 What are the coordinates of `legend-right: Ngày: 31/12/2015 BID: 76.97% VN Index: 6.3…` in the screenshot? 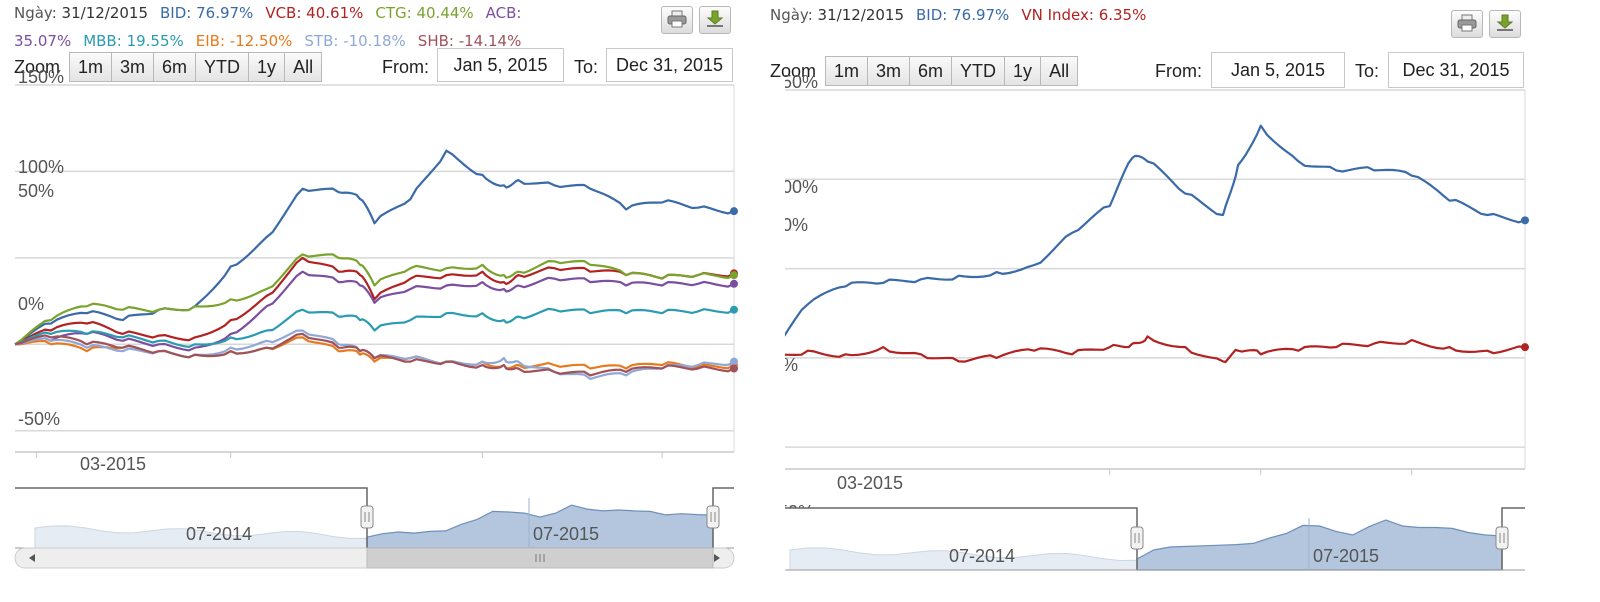 It's located at (1080, 15).